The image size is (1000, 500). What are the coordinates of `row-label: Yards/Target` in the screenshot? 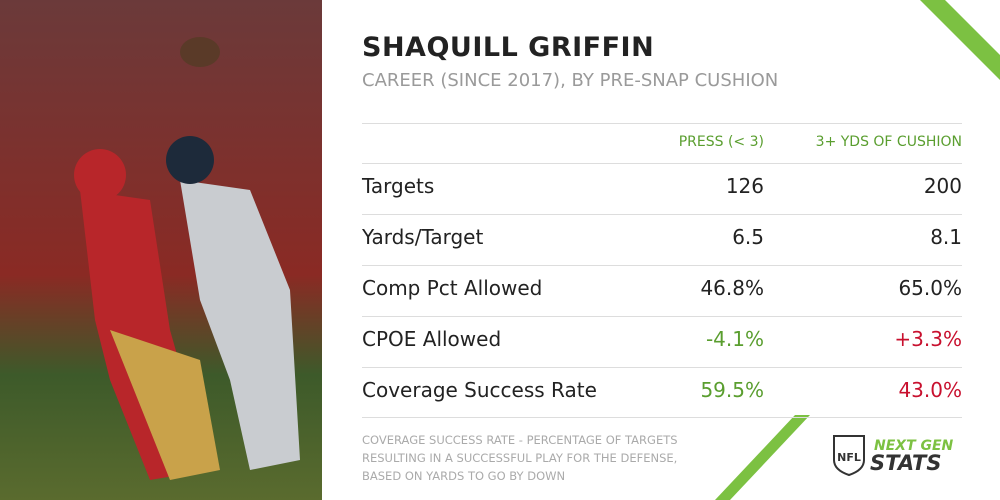 It's located at (423, 237).